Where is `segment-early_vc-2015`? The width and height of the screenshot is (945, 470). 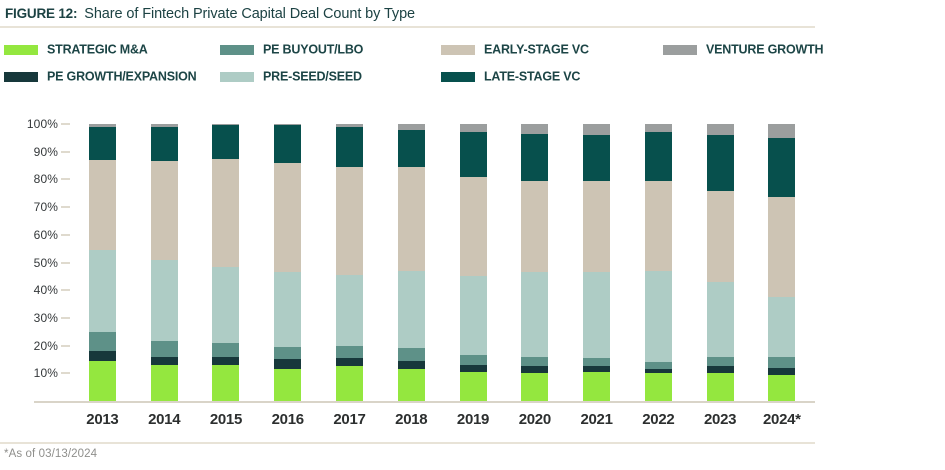 segment-early_vc-2015 is located at coordinates (226, 212).